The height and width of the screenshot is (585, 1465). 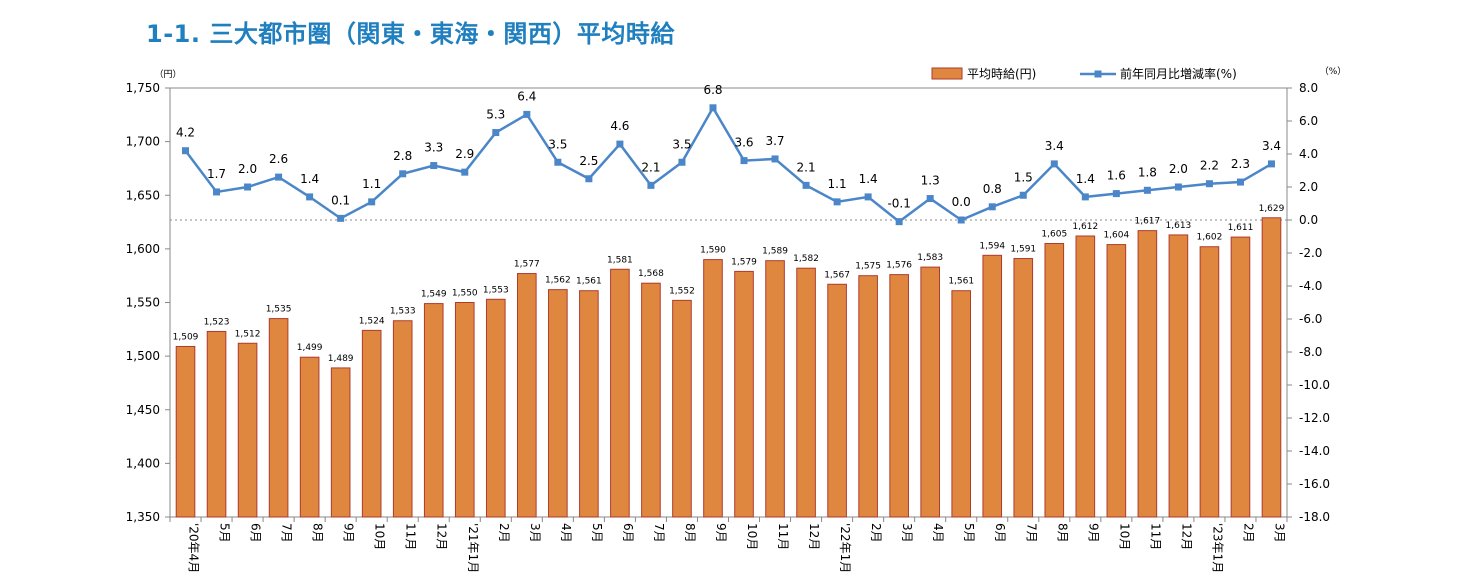 What do you see at coordinates (410, 34) in the screenshot?
I see `page-title: 1-1. 三大都市圏（関東・東海・関西）平均時給` at bounding box center [410, 34].